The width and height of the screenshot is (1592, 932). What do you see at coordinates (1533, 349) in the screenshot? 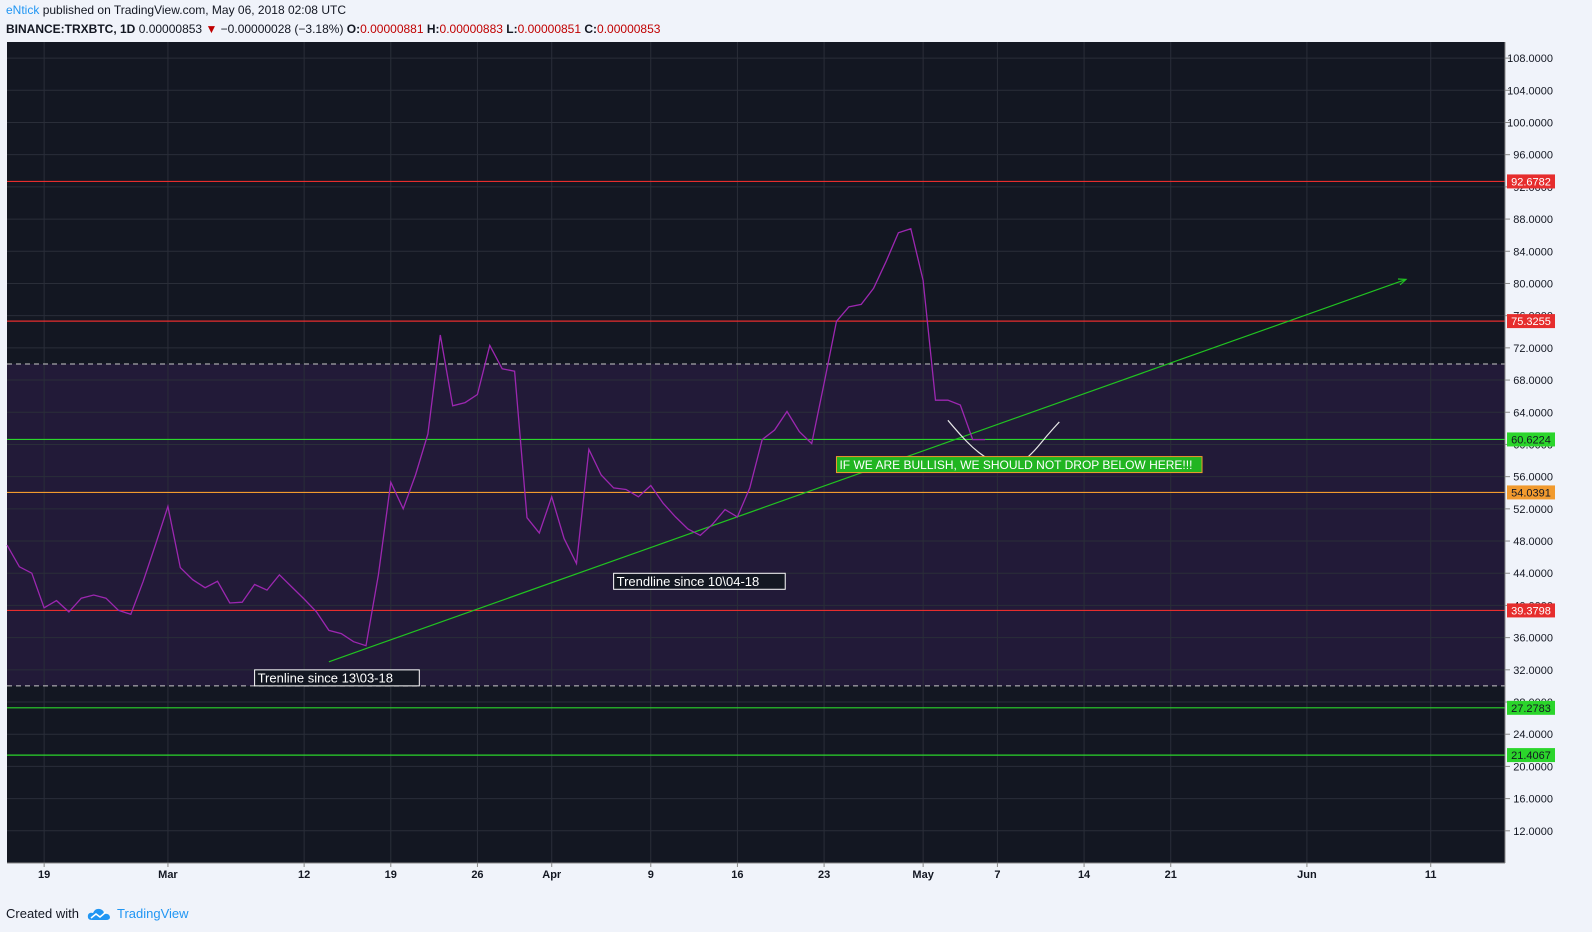
I see `y-tick-label: 72.0000` at bounding box center [1533, 349].